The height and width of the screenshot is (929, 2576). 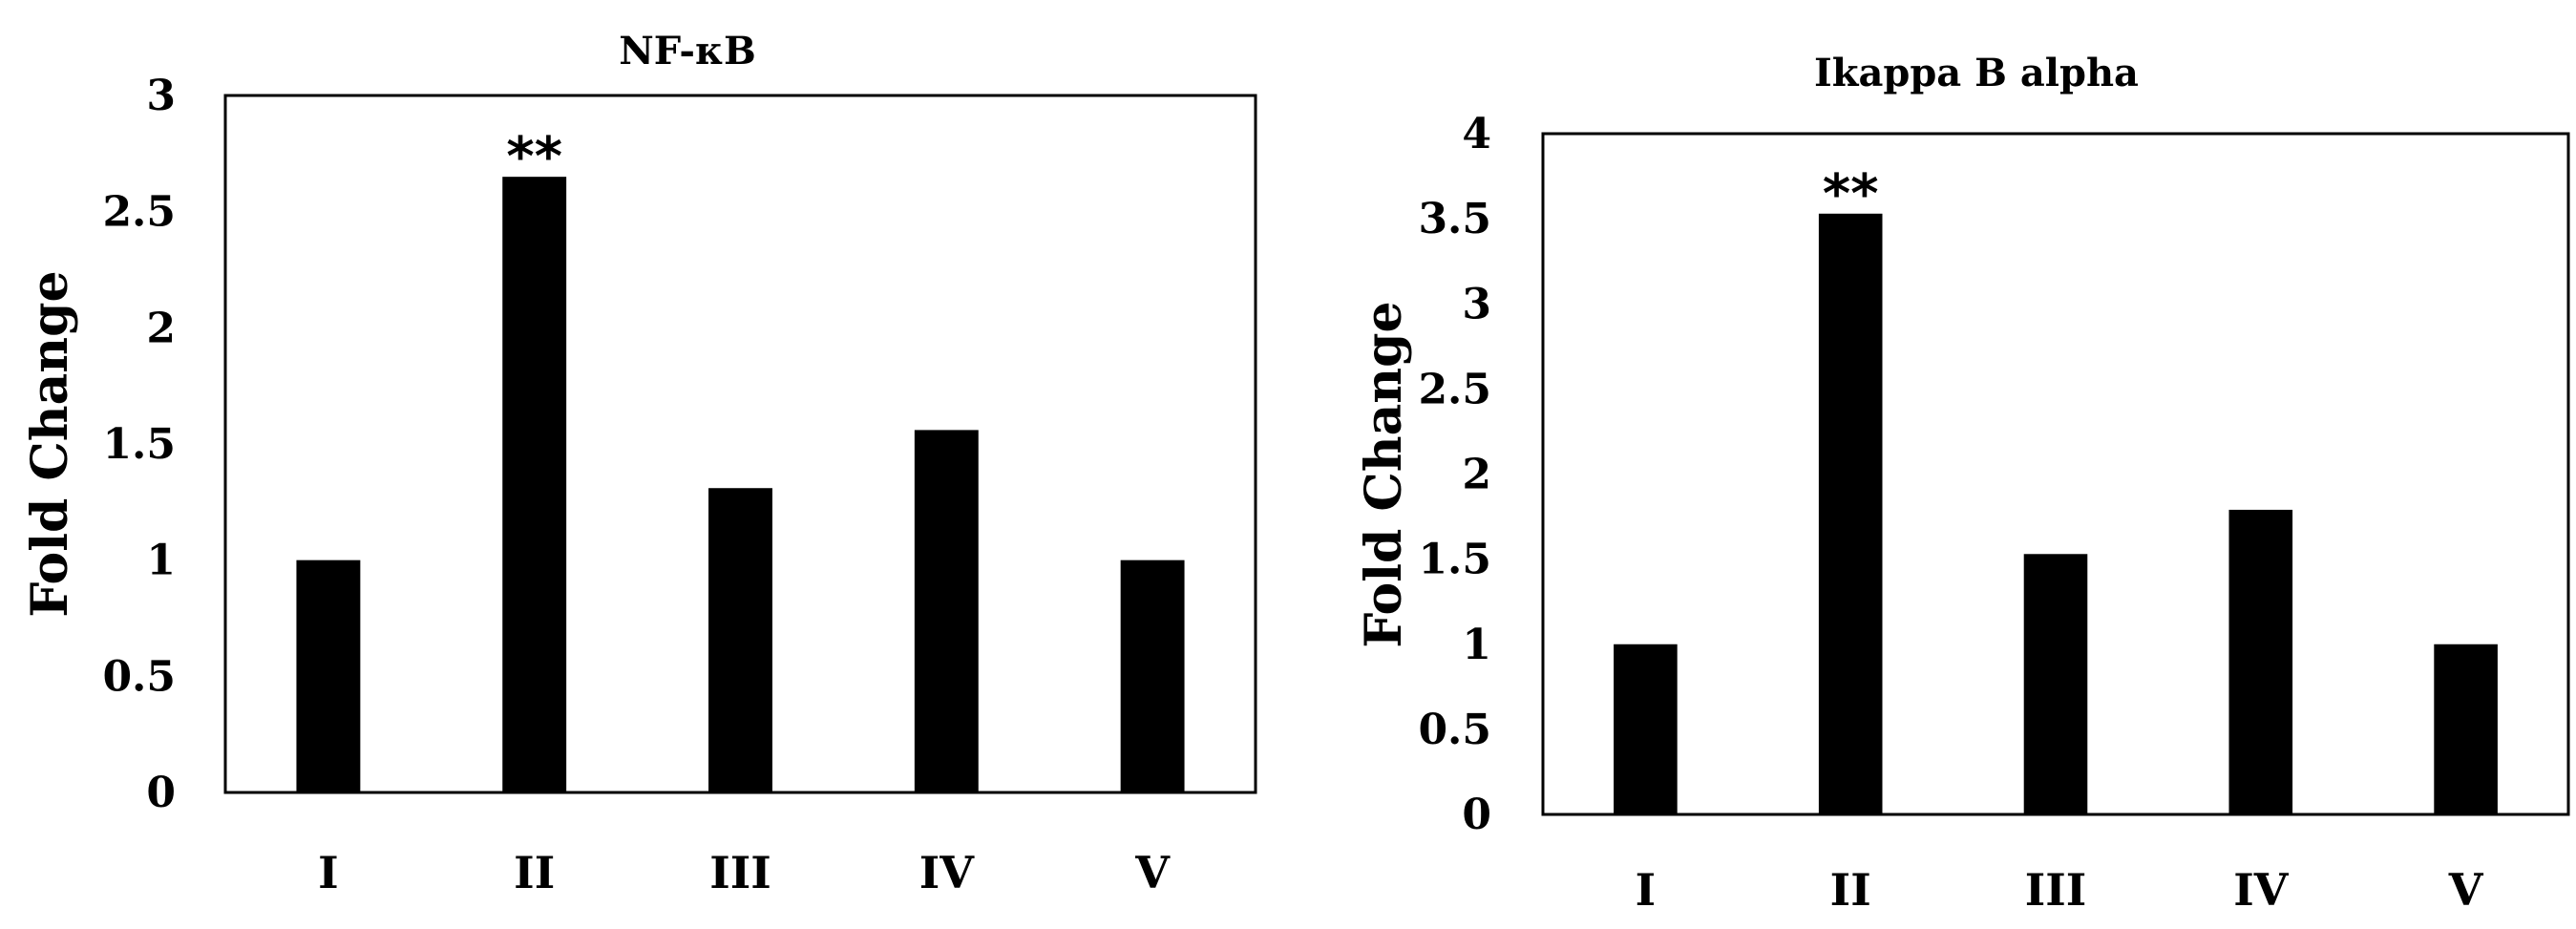 What do you see at coordinates (687, 52) in the screenshot?
I see `chart-title: NF-κB` at bounding box center [687, 52].